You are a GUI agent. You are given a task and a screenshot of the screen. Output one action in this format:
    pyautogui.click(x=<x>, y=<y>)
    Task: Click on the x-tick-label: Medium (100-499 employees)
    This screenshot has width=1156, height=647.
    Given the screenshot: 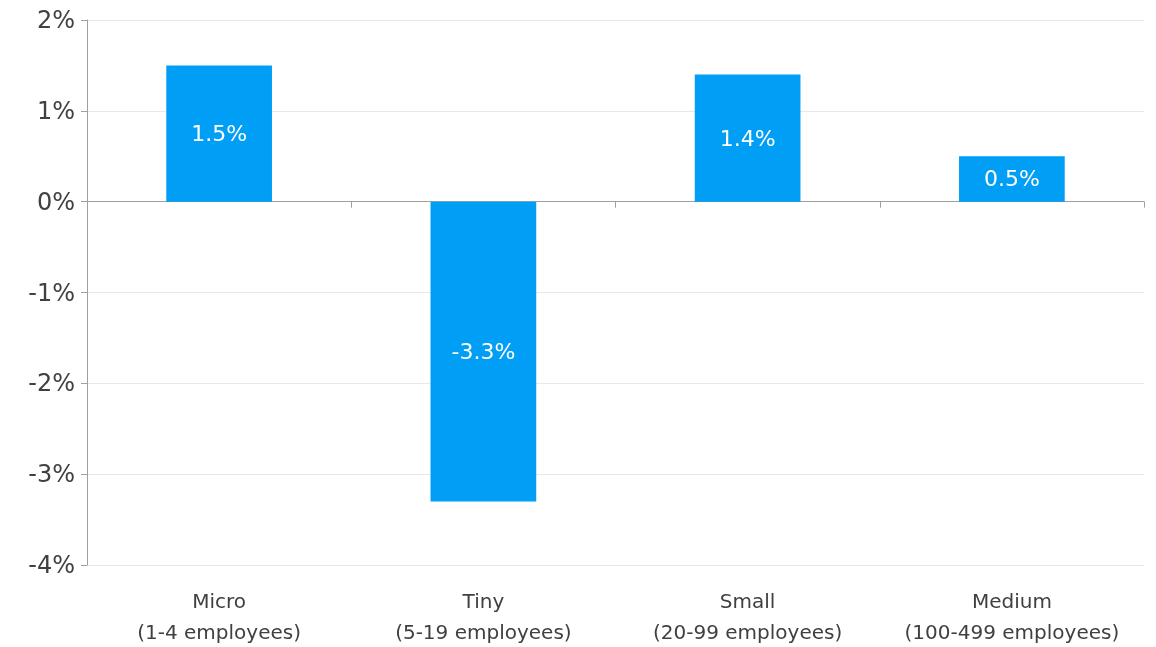 What is the action you would take?
    pyautogui.click(x=1012, y=616)
    